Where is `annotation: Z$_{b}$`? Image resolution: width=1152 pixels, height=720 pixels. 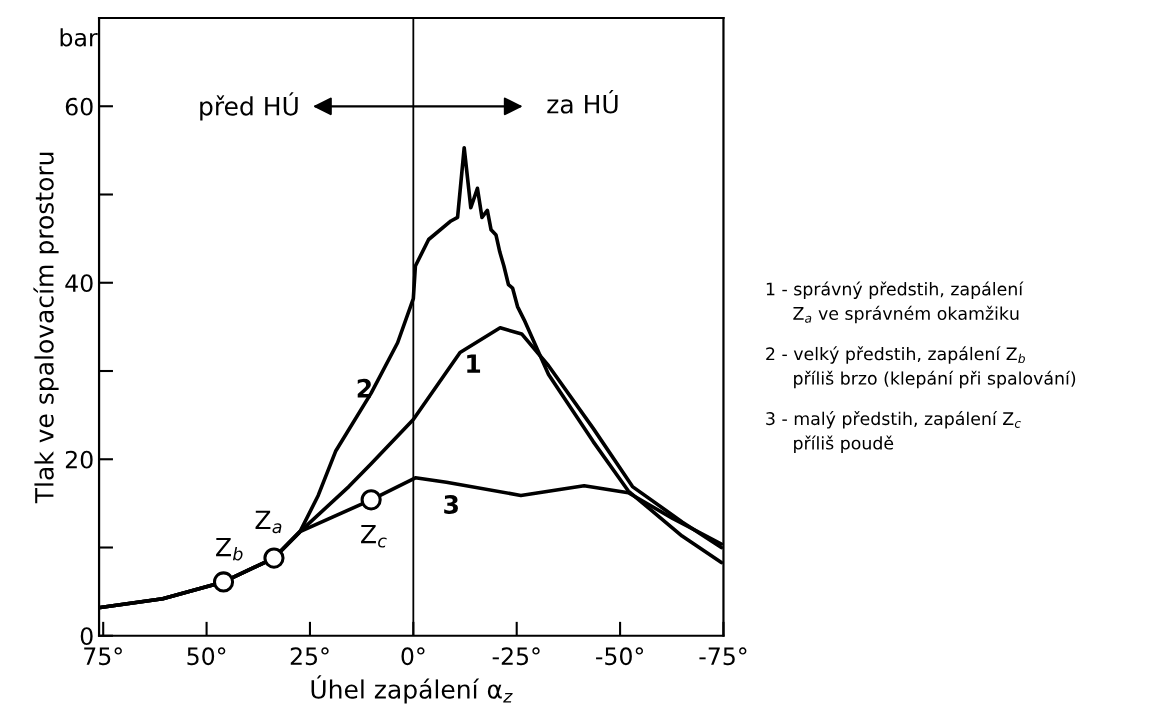
annotation: Z$_{b}$ is located at coordinates (229, 549).